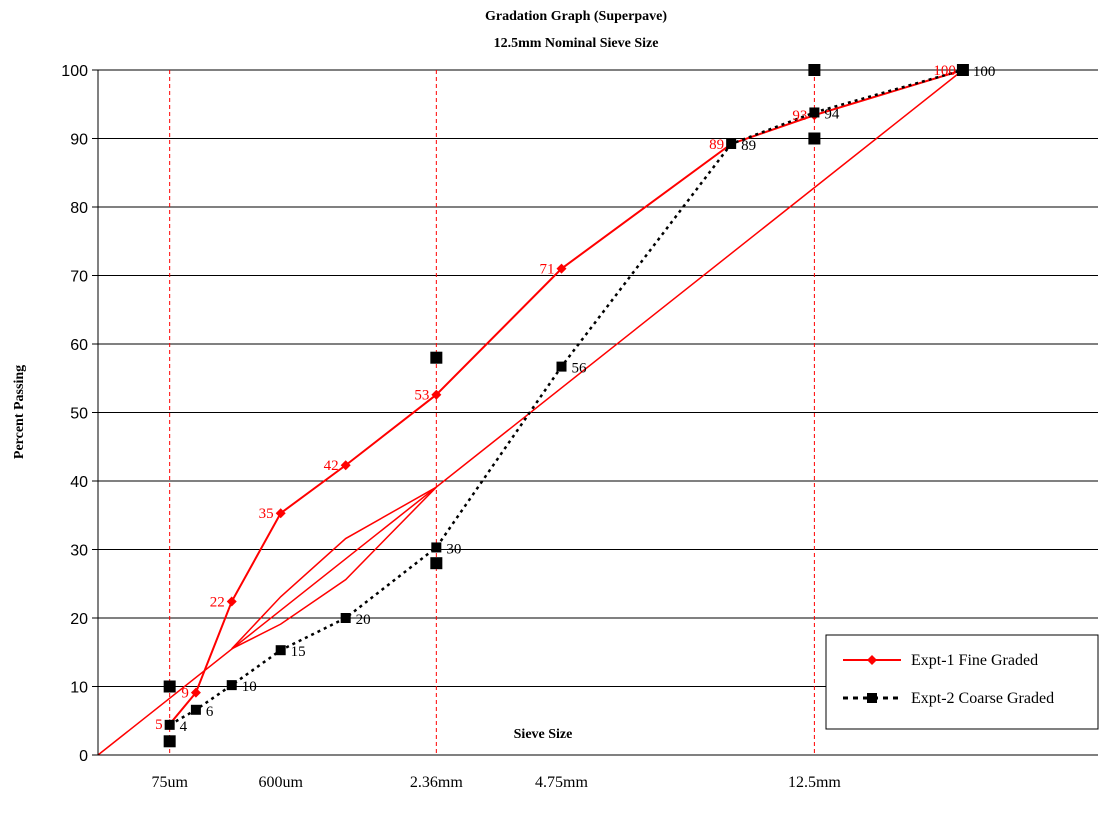 The image size is (1114, 831). What do you see at coordinates (184, 727) in the screenshot?
I see `series-1-data-label-0: 4` at bounding box center [184, 727].